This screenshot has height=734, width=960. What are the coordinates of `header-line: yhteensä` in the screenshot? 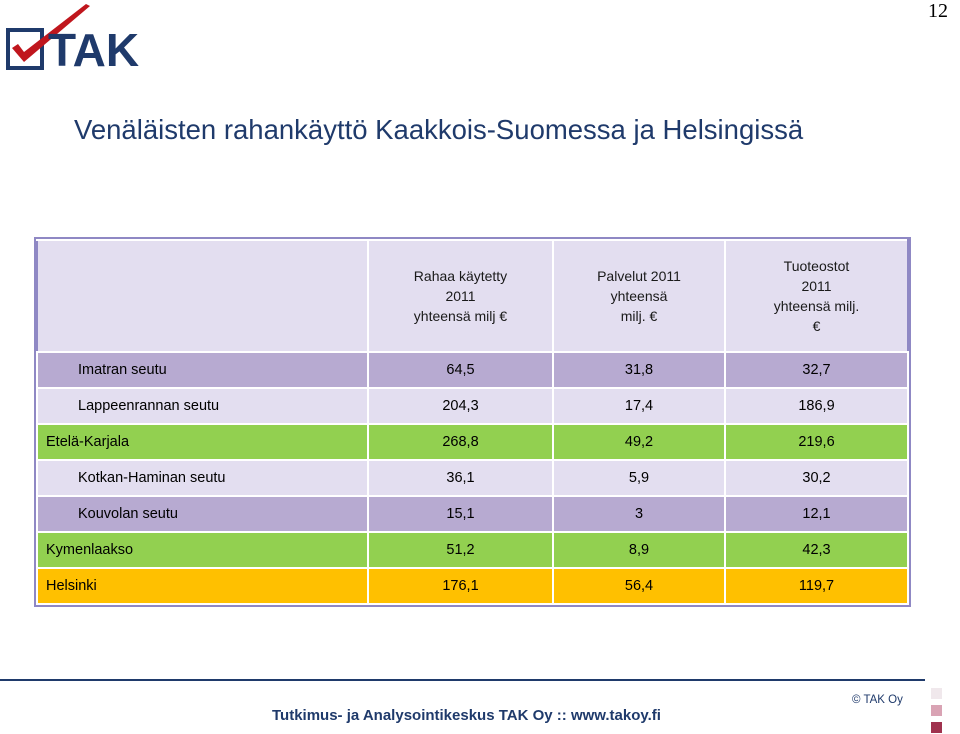 It's located at (639, 296).